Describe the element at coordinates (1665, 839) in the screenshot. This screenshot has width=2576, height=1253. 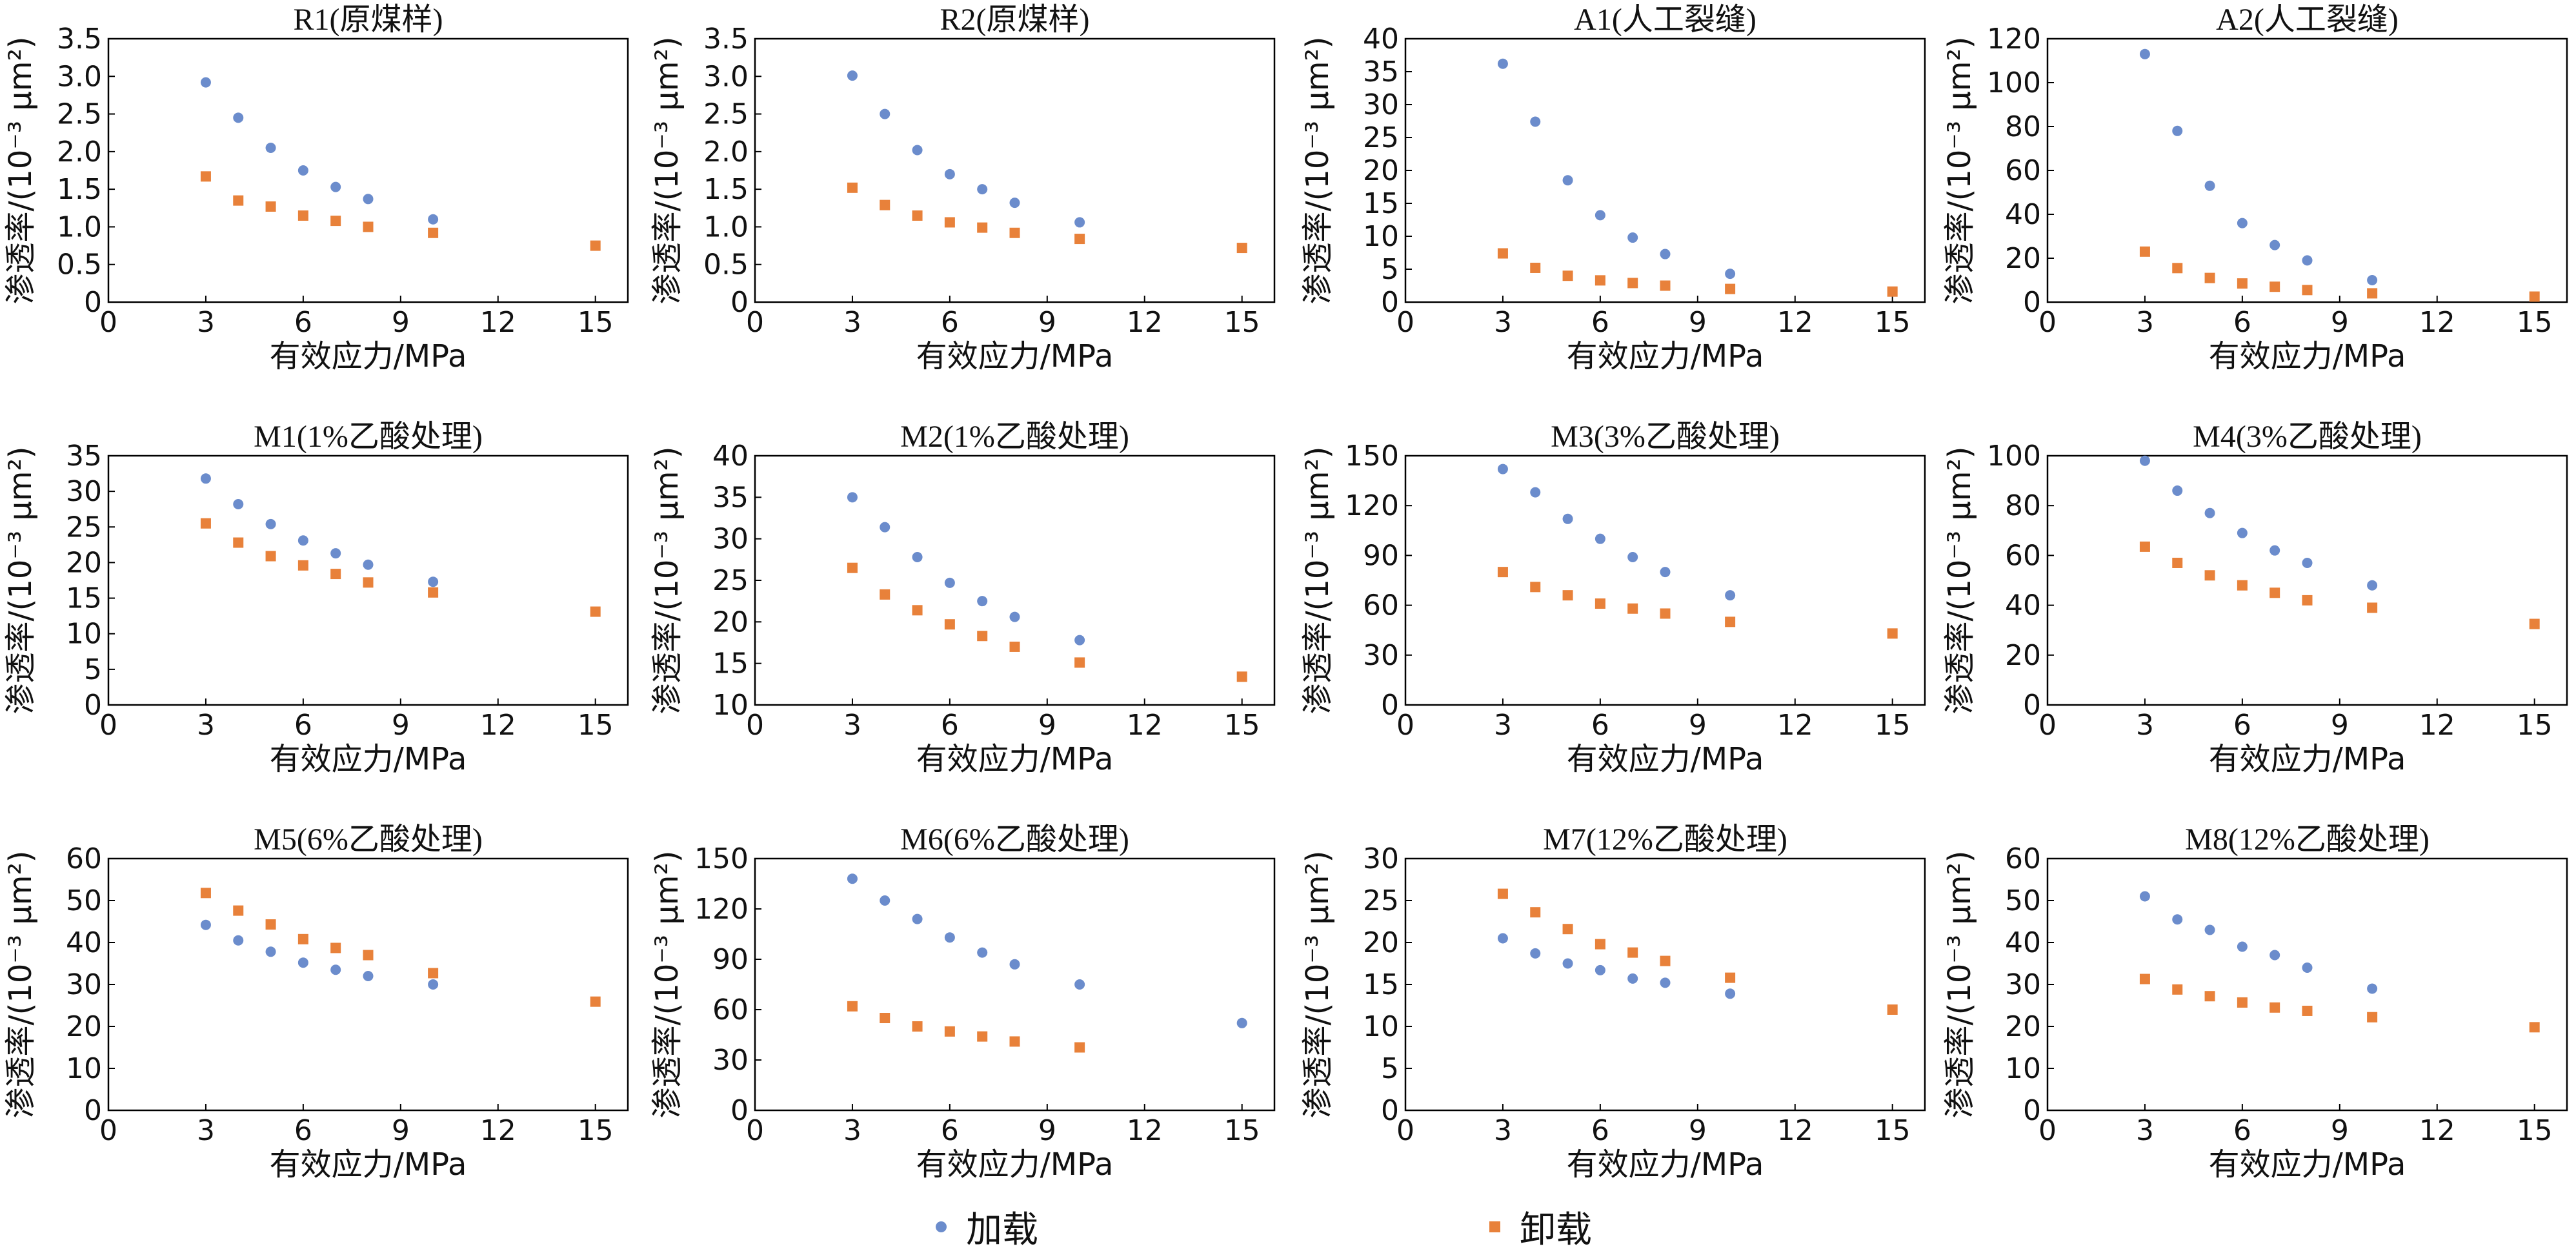
I see `chart-title: M7(12%乙酸处理)` at that location.